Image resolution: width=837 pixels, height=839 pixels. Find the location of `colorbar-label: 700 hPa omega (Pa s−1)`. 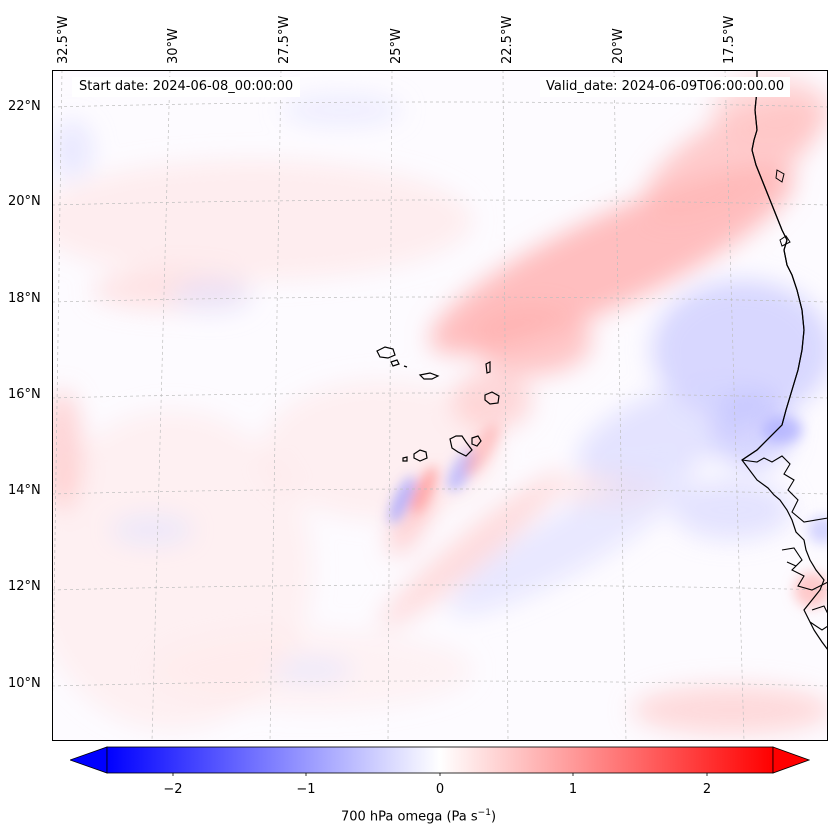

colorbar-label: 700 hPa omega (Pa s−1) is located at coordinates (418, 816).